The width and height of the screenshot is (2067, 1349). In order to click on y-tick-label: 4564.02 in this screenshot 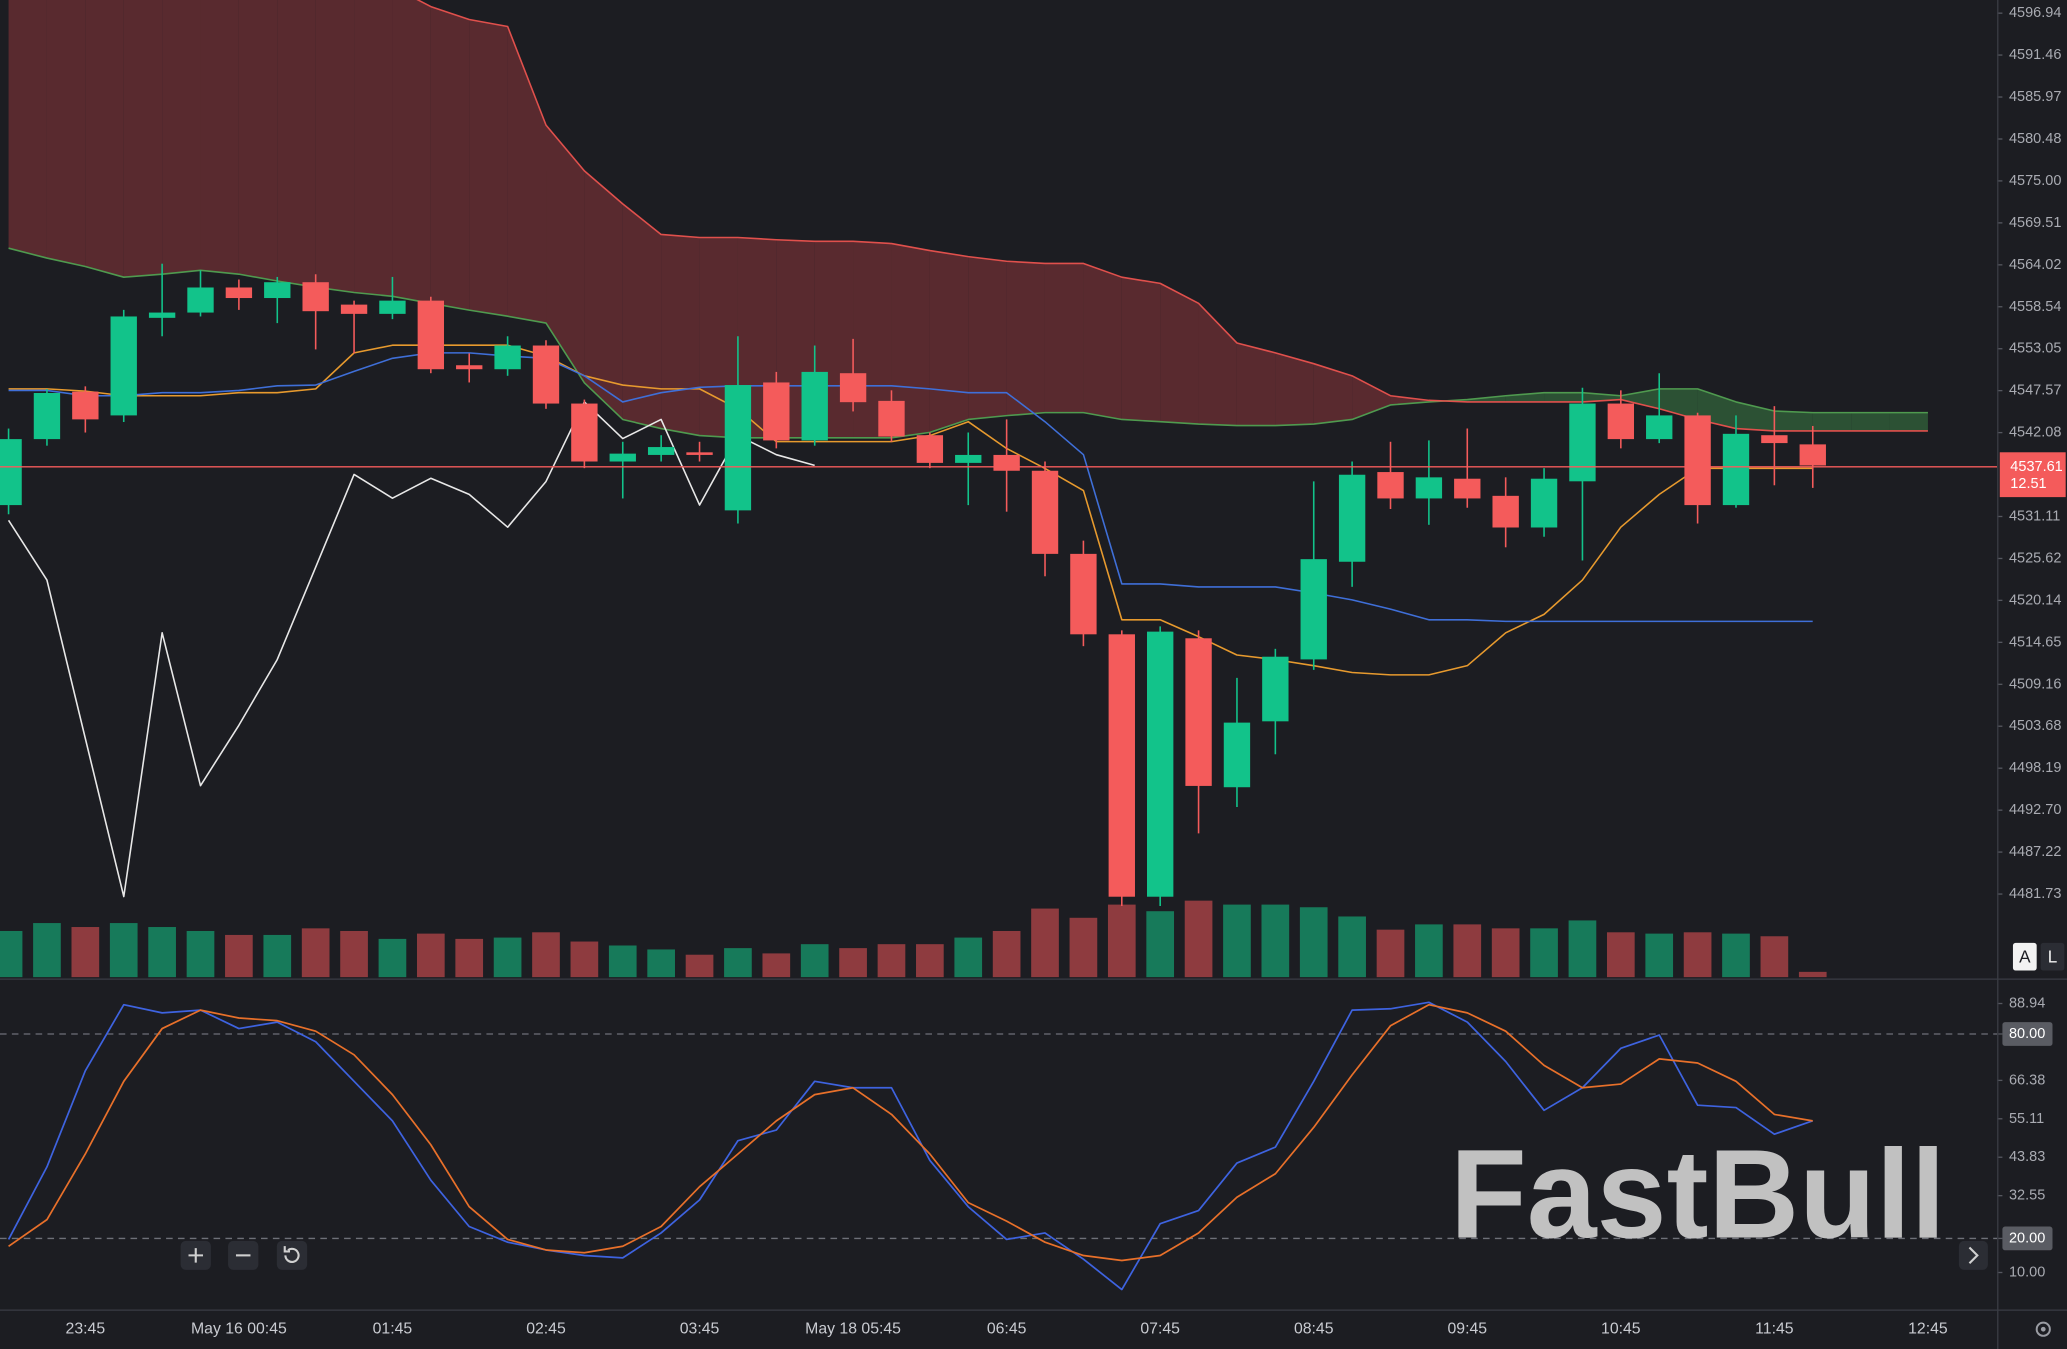, I will do `click(2035, 265)`.